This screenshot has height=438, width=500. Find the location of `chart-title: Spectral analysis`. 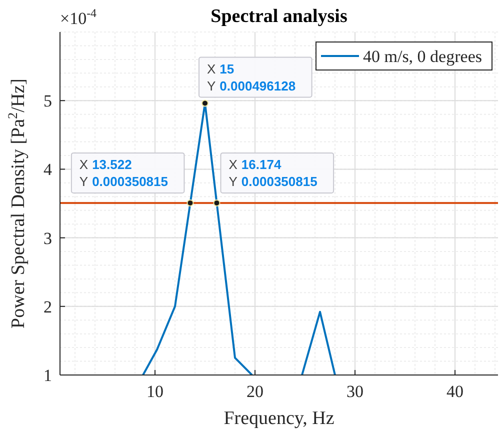

chart-title: Spectral analysis is located at coordinates (279, 16).